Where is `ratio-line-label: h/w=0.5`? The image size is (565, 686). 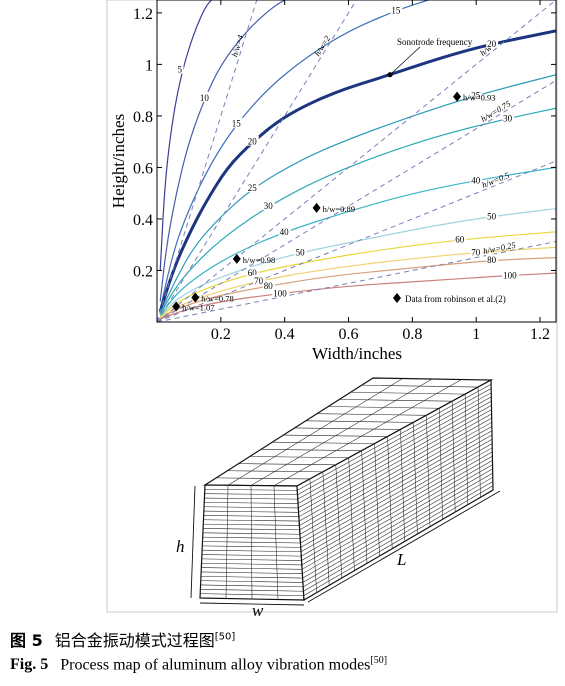
ratio-line-label: h/w=0.5 is located at coordinates (495, 180).